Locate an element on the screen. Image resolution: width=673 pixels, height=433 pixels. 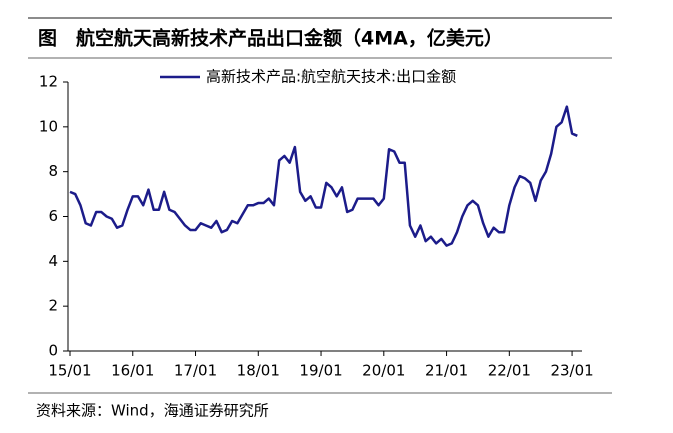
y-tick-label: 12 is located at coordinates (48, 82).